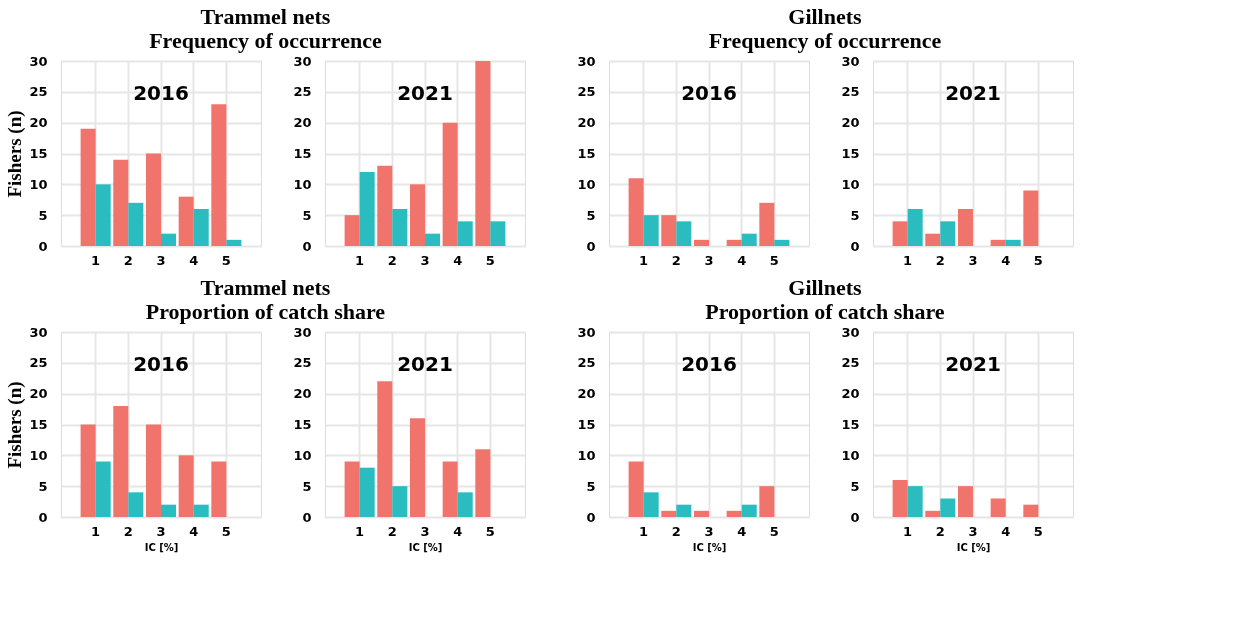 The height and width of the screenshot is (621, 1236). I want to click on y-axis-title: Fishers (n), so click(15, 154).